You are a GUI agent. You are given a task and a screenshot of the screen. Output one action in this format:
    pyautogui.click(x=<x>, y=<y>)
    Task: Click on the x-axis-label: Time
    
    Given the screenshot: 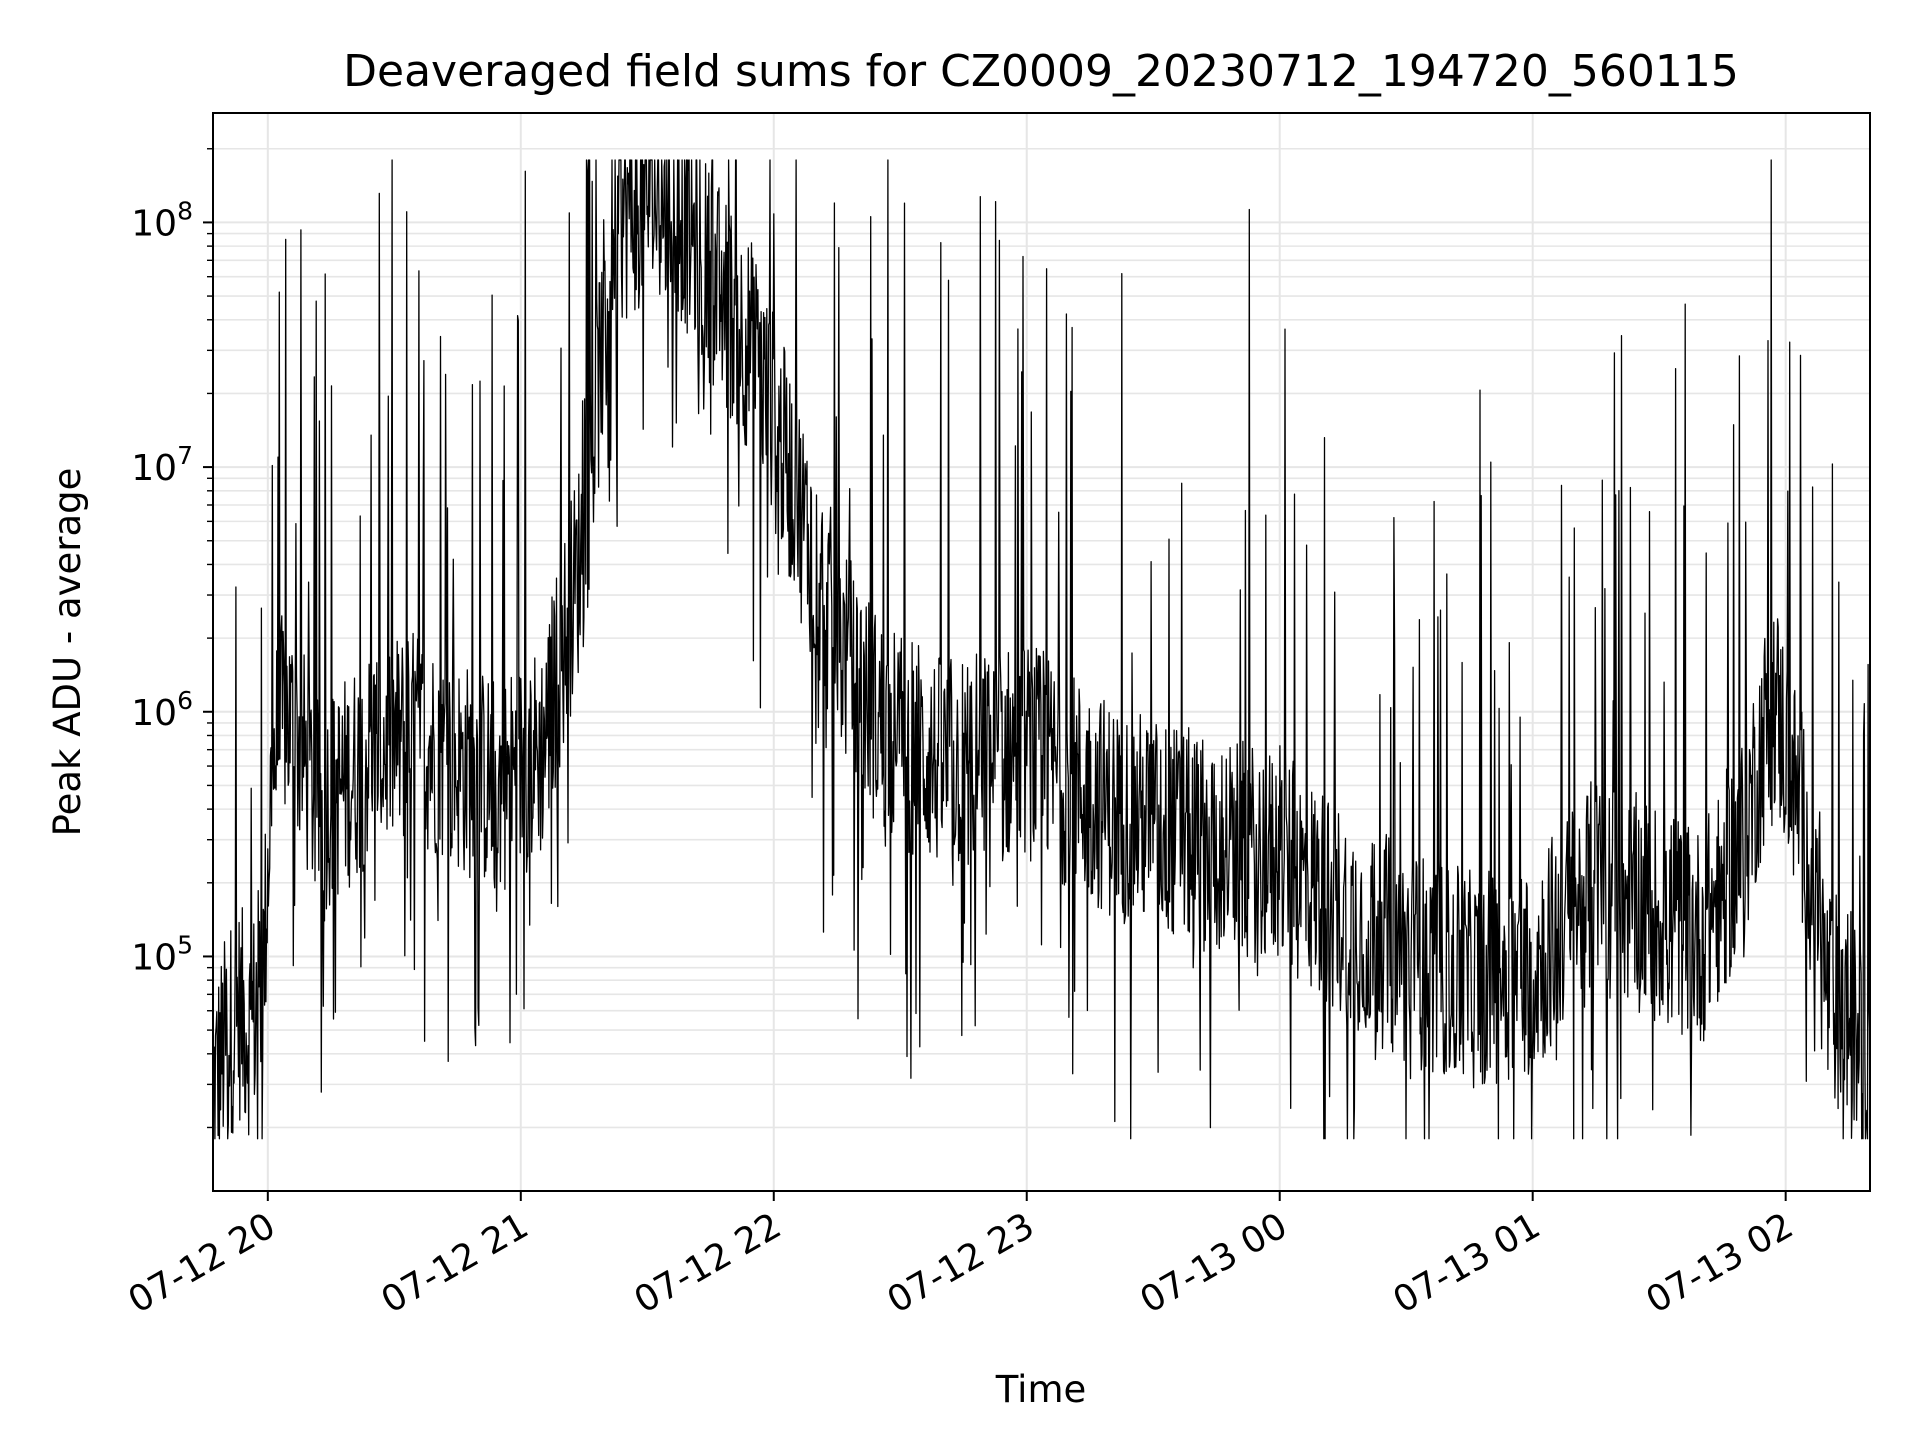 What is the action you would take?
    pyautogui.click(x=1041, y=1389)
    